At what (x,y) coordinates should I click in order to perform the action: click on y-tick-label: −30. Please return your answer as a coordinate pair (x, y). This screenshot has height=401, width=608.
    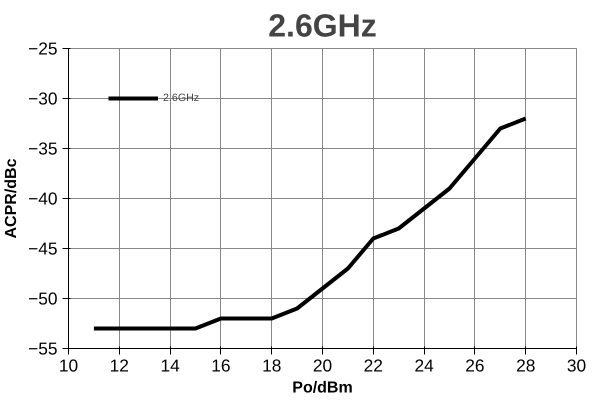
    Looking at the image, I should click on (43, 98).